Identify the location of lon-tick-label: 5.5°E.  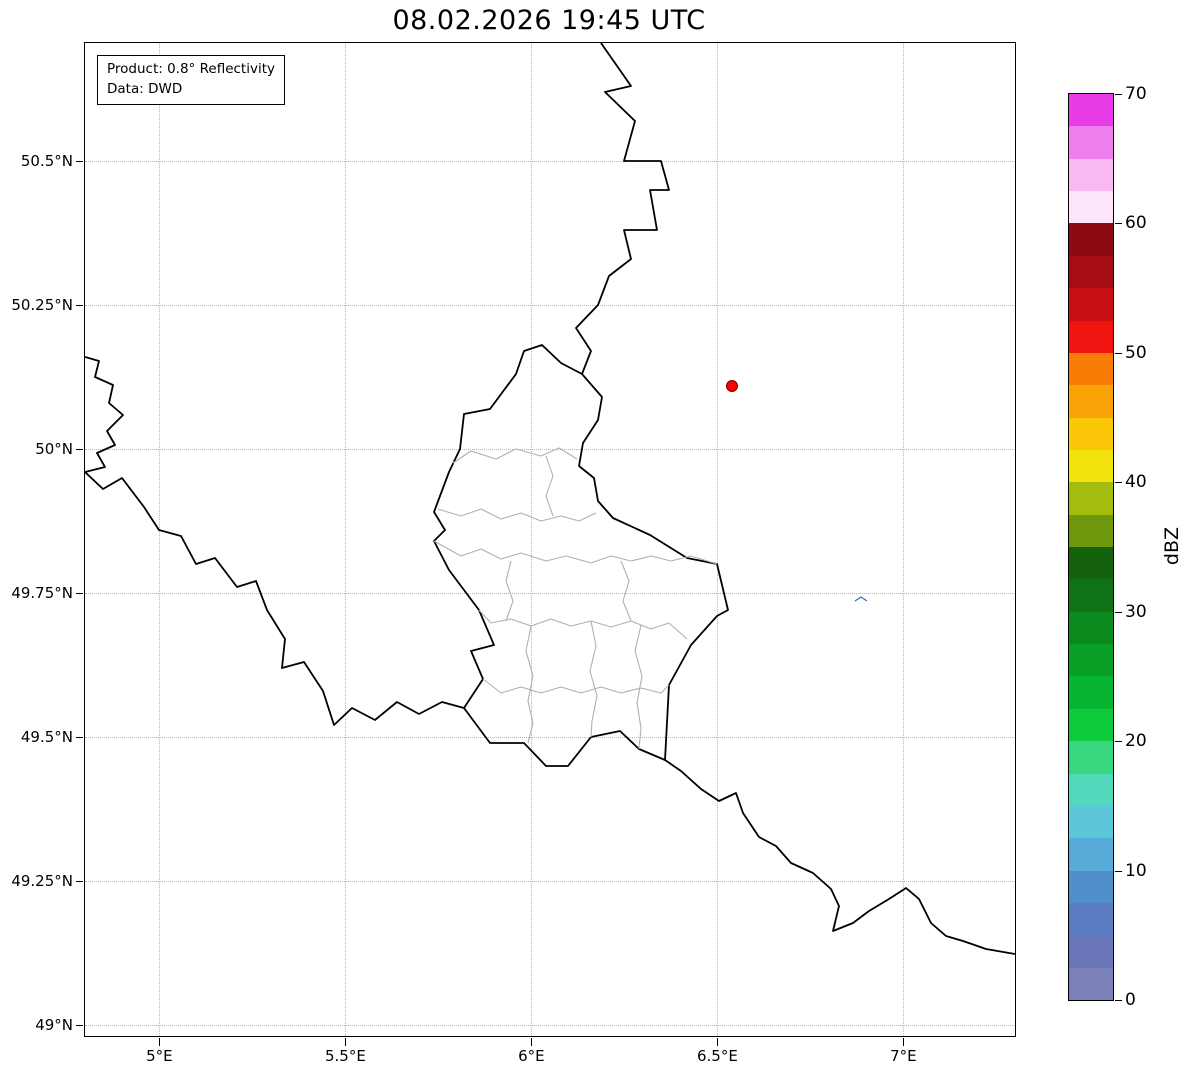
(345, 1056).